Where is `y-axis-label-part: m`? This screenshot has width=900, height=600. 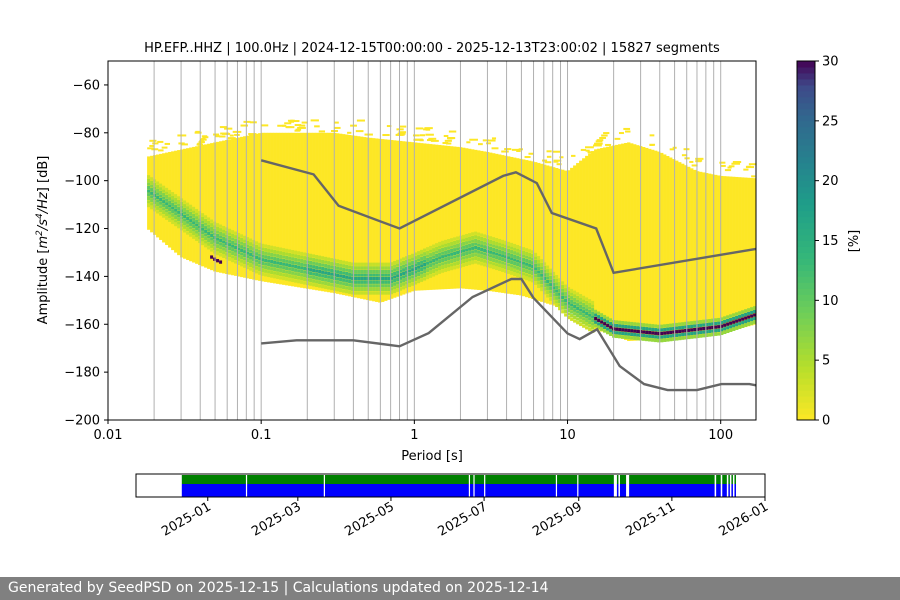
y-axis-label-part: m is located at coordinates (43, 242).